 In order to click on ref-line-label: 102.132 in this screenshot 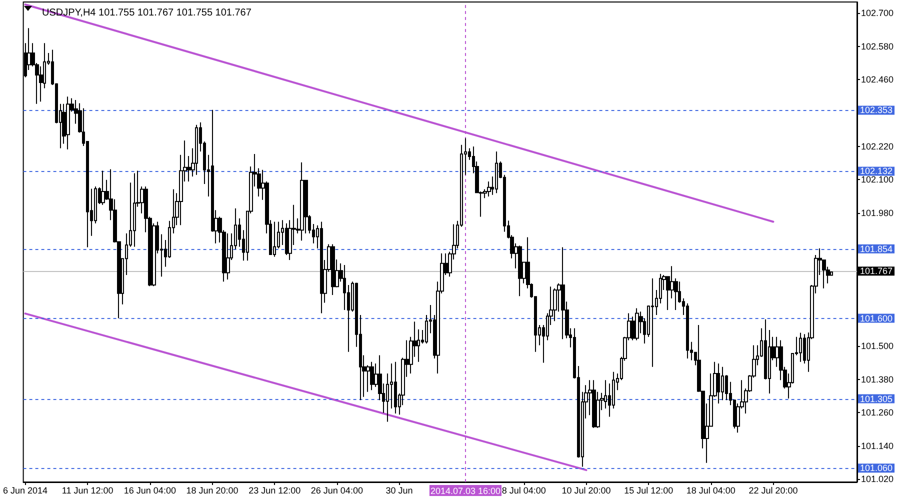, I will do `click(876, 171)`.